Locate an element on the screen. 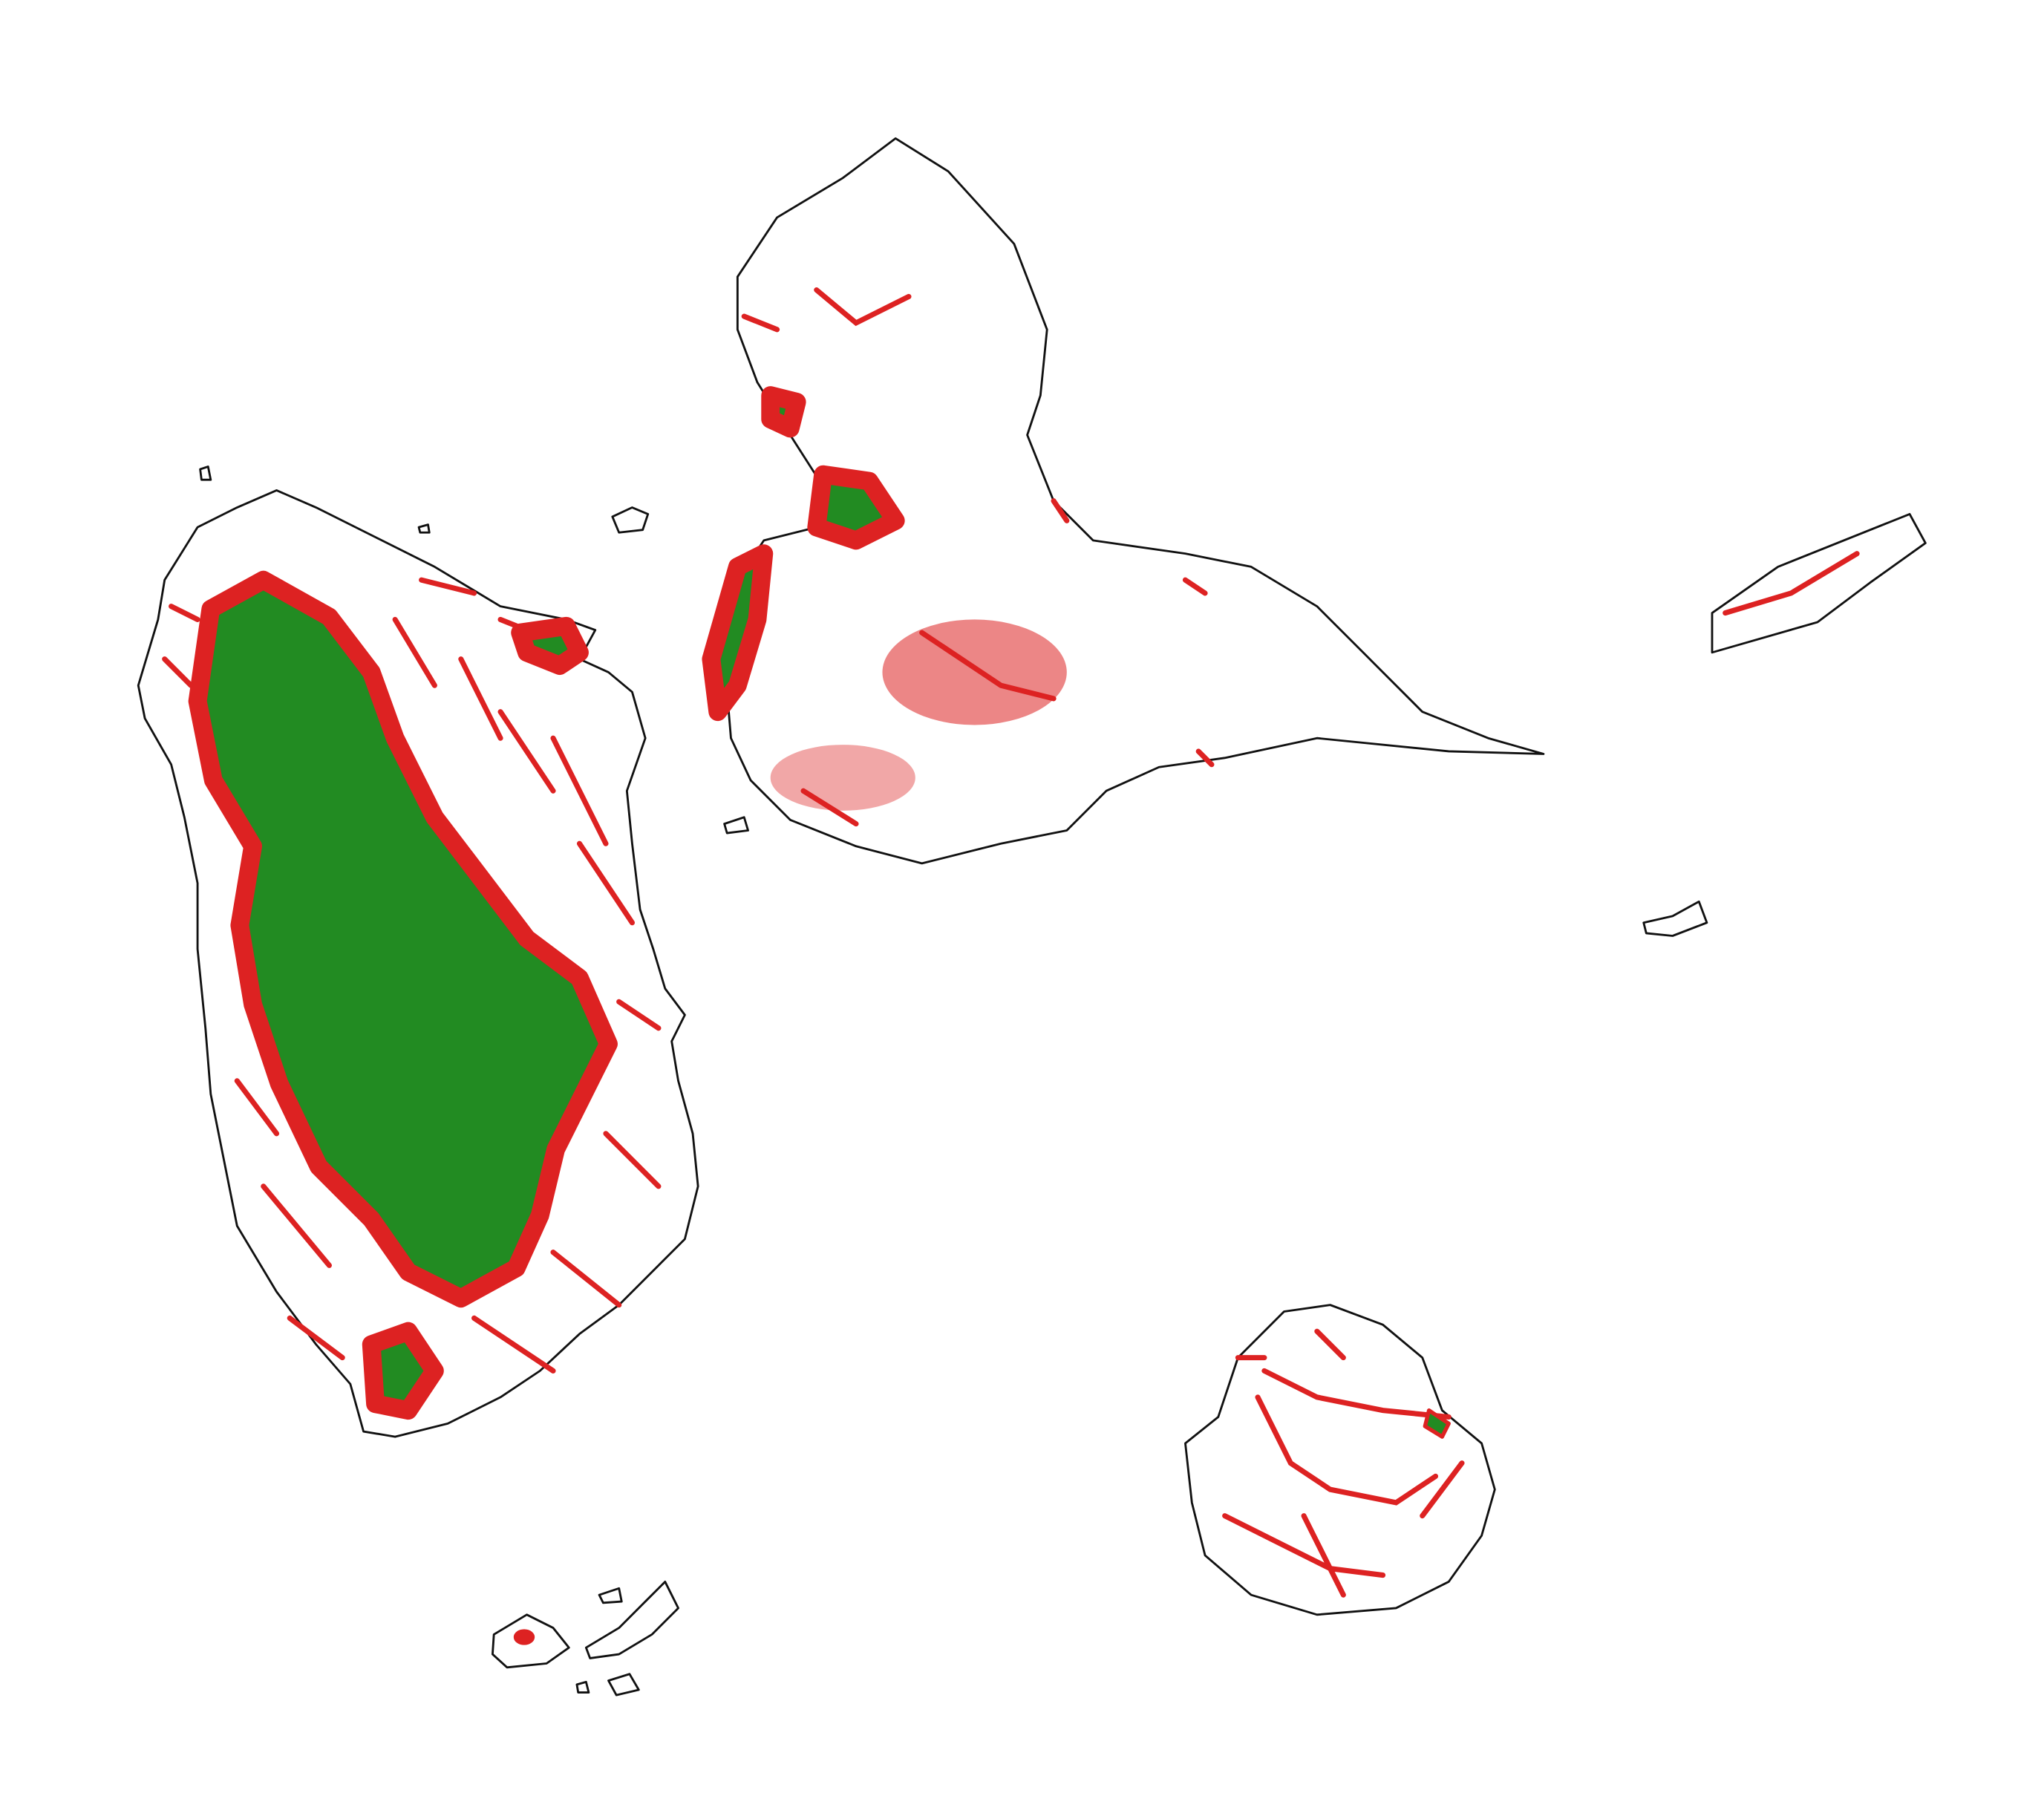  desirade-outline is located at coordinates (1819, 583).